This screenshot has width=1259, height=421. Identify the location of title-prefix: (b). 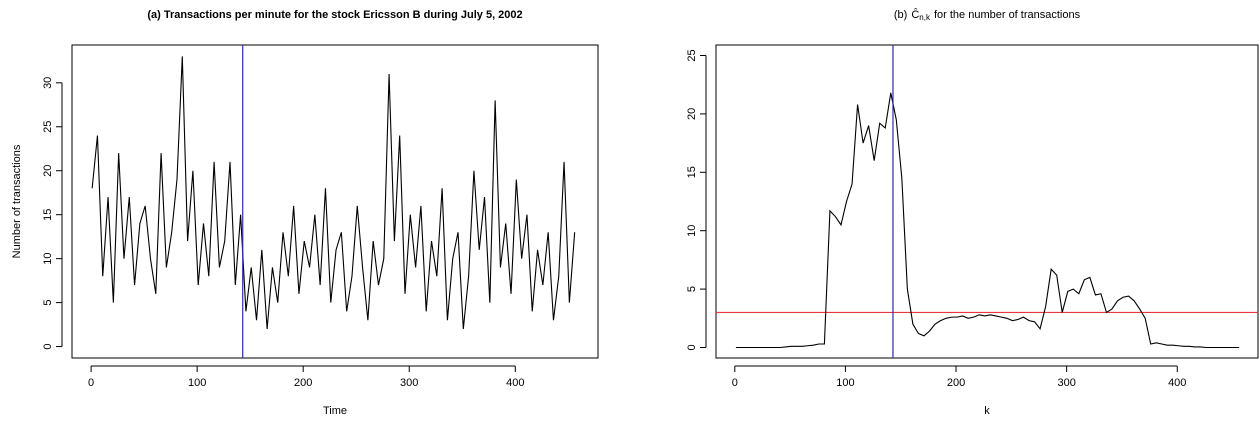
(900, 15).